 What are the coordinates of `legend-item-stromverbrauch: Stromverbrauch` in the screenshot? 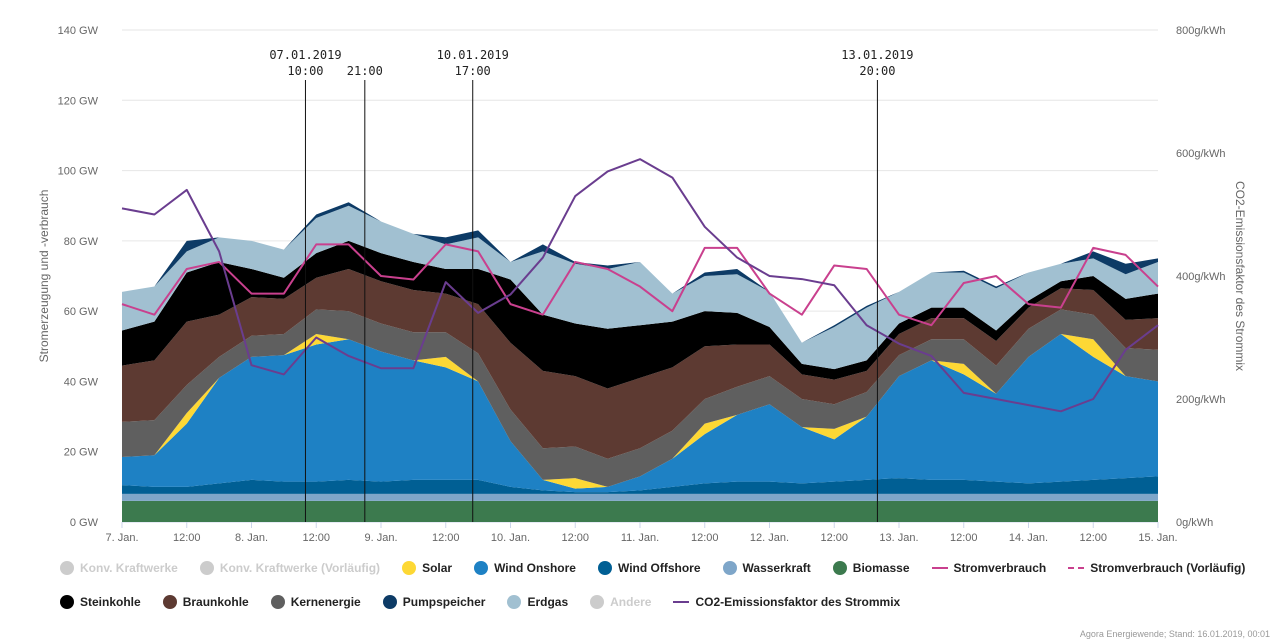 It's located at (989, 568).